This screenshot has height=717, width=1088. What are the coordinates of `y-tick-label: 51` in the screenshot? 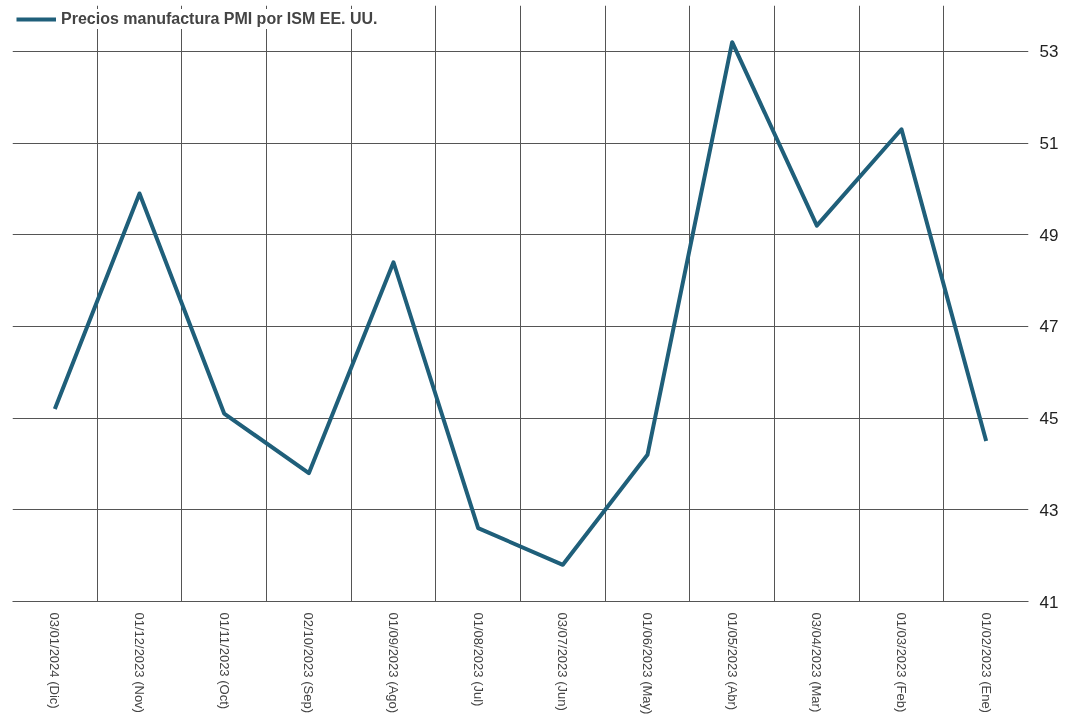 It's located at (1049, 144).